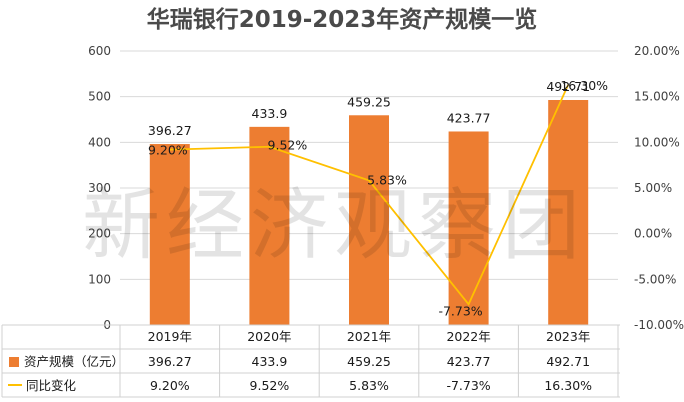  I want to click on right-axis-tick-label: 5.00%, so click(653, 188).